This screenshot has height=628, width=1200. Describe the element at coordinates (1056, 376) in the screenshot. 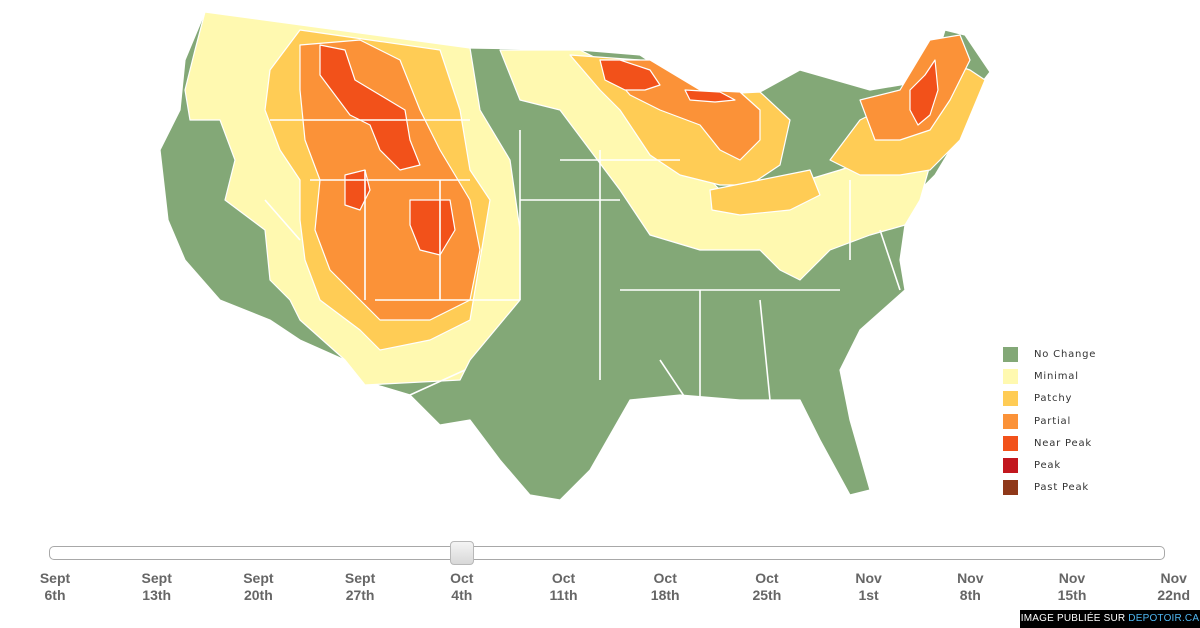

I see `legend-label: Minimal` at that location.